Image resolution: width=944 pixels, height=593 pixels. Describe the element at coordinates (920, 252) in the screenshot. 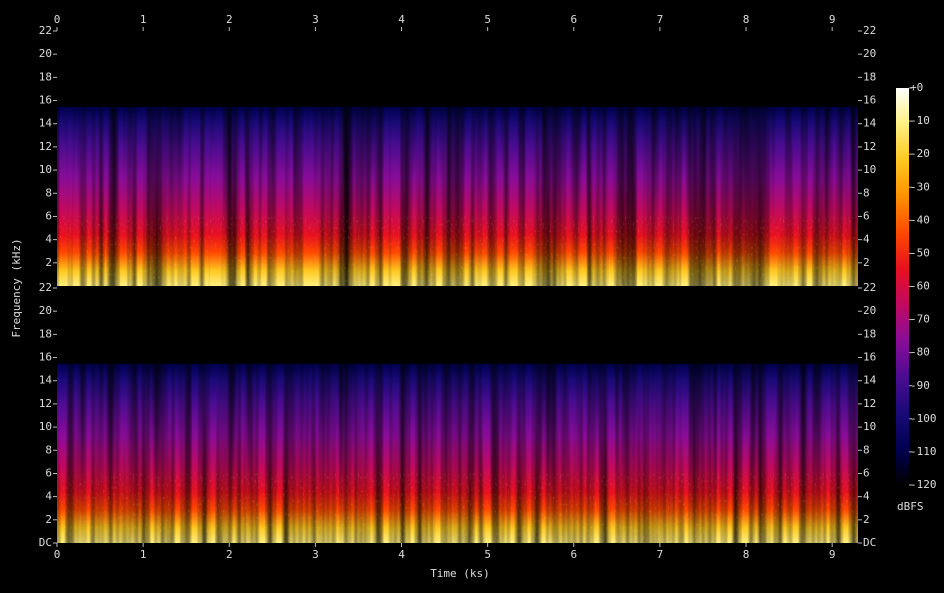

I see `colorbar-tick-label: -50` at that location.